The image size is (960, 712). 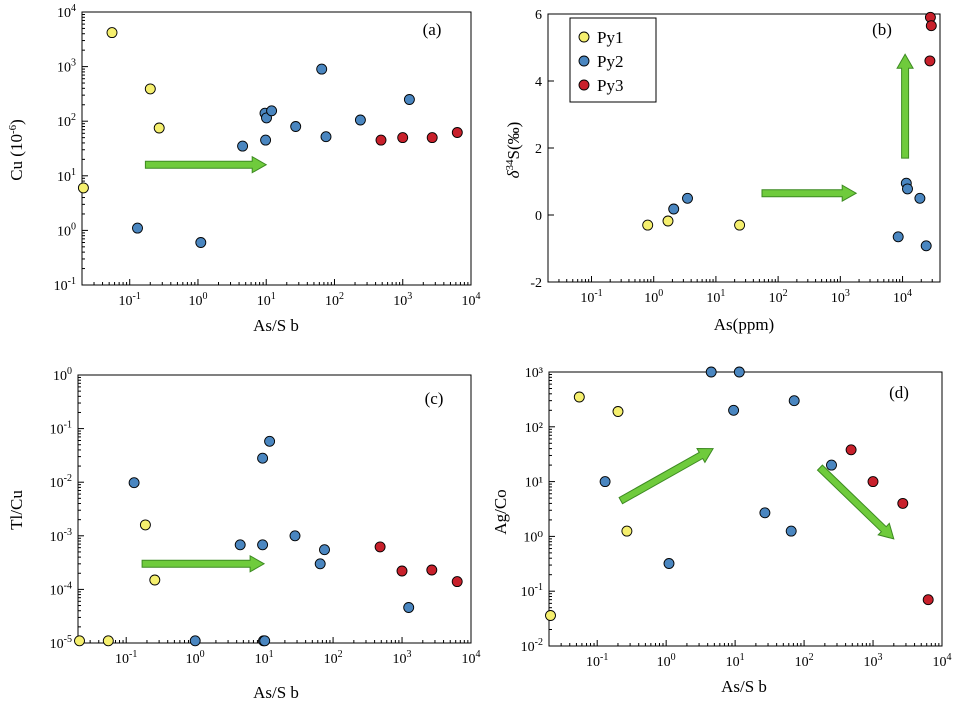 I want to click on panel-label-b: (b), so click(x=882, y=29).